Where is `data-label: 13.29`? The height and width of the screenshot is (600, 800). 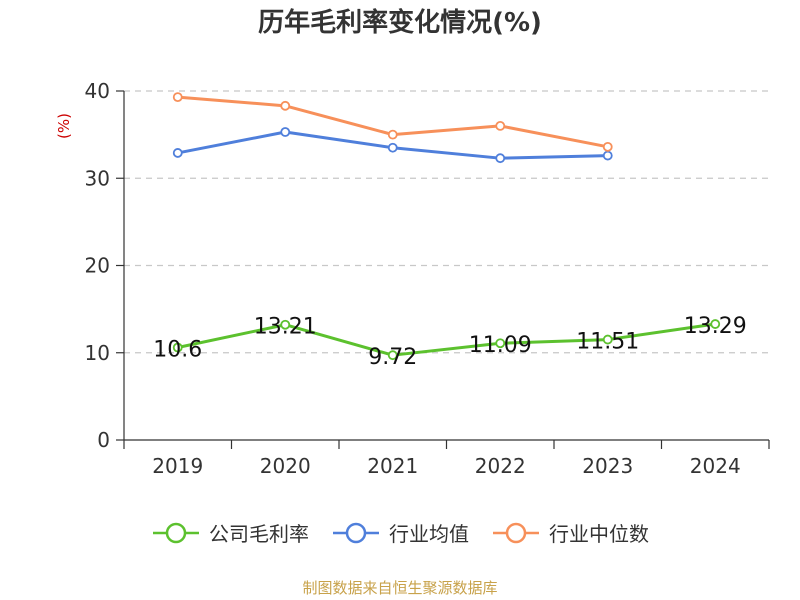 data-label: 13.29 is located at coordinates (715, 326).